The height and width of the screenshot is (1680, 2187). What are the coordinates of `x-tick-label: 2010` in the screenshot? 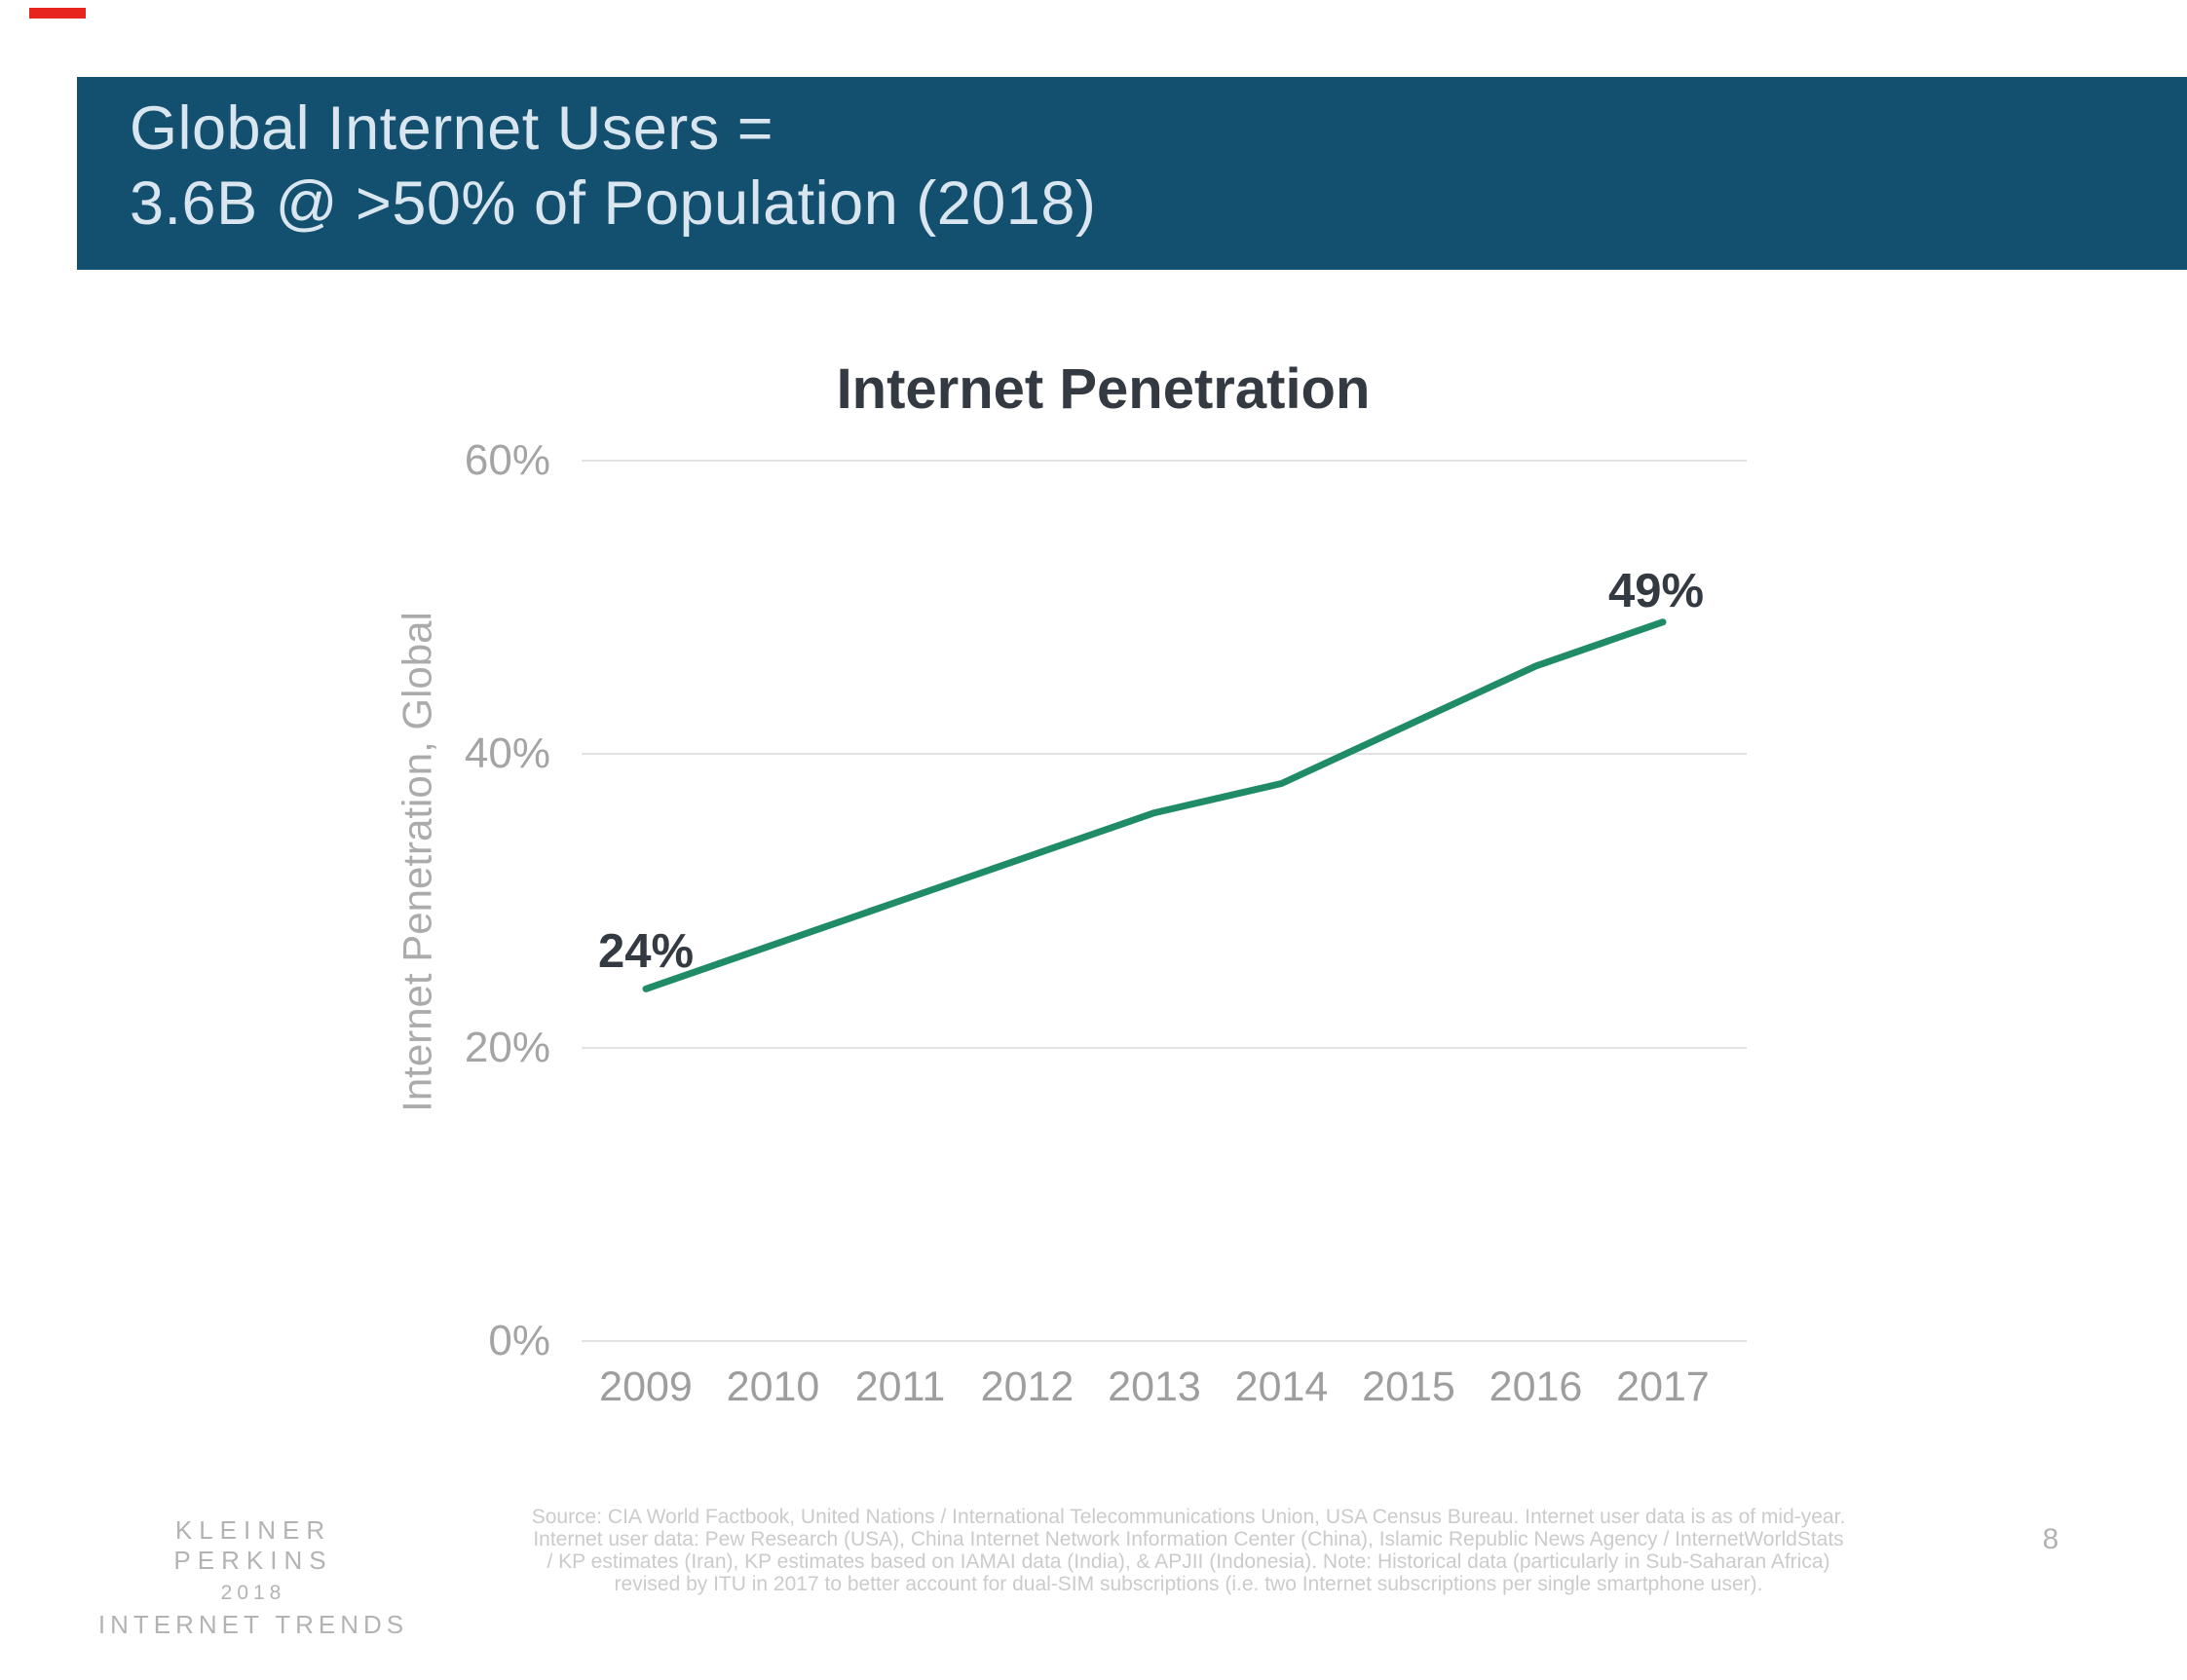 It's located at (773, 1386).